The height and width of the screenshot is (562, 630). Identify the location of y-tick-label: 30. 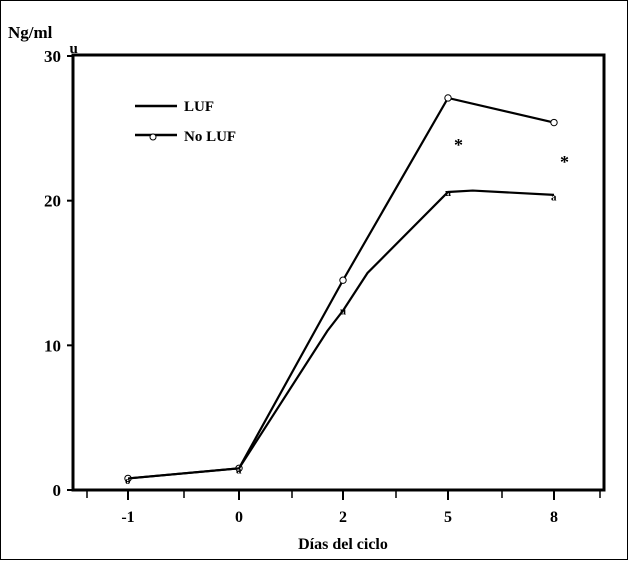
(52, 56).